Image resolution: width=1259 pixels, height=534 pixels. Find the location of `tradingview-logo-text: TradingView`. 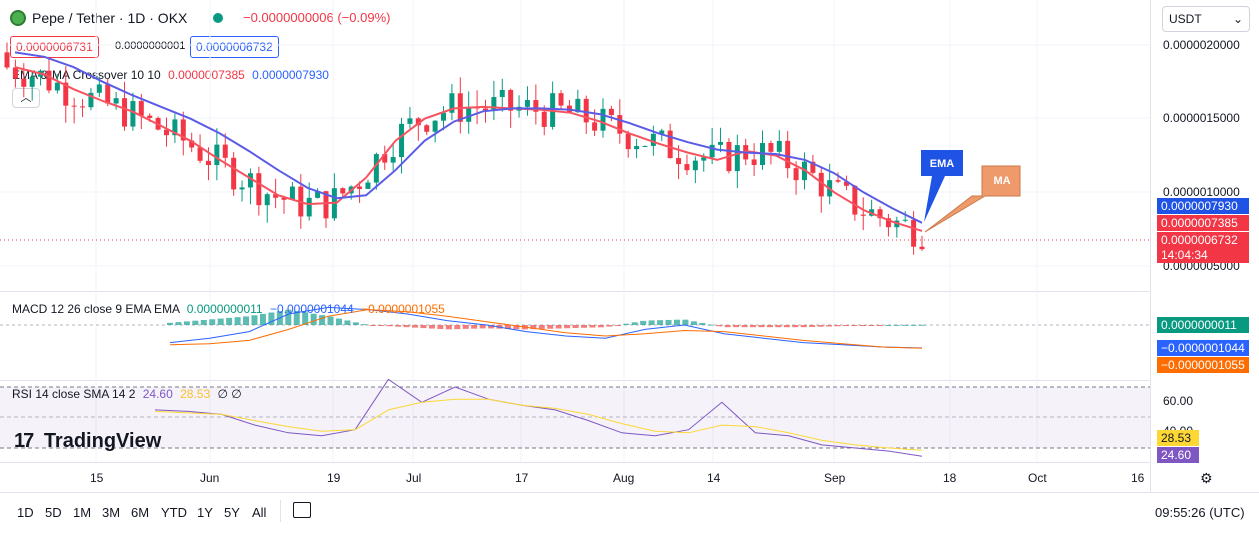

tradingview-logo-text: TradingView is located at coordinates (102, 441).